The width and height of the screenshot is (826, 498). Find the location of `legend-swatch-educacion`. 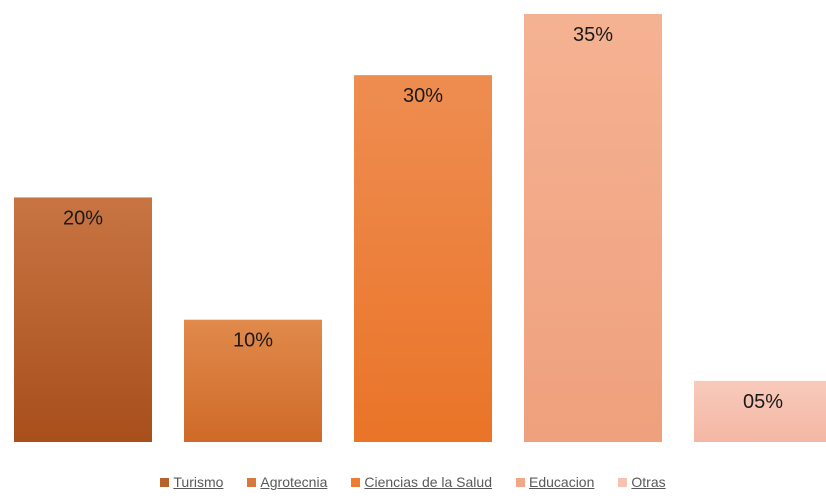

legend-swatch-educacion is located at coordinates (520, 482).